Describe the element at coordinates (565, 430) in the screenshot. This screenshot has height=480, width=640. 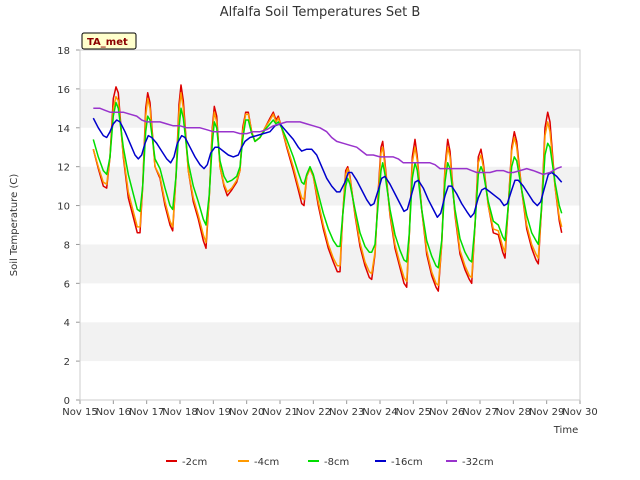
I see `x-axis-label: Time` at that location.